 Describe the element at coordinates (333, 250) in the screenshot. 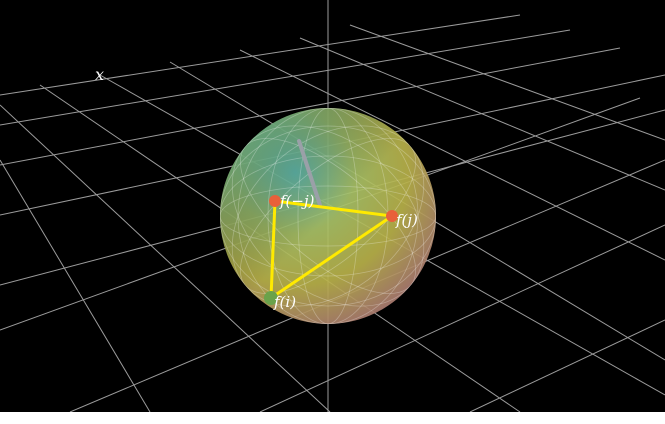

I see `triangle` at that location.